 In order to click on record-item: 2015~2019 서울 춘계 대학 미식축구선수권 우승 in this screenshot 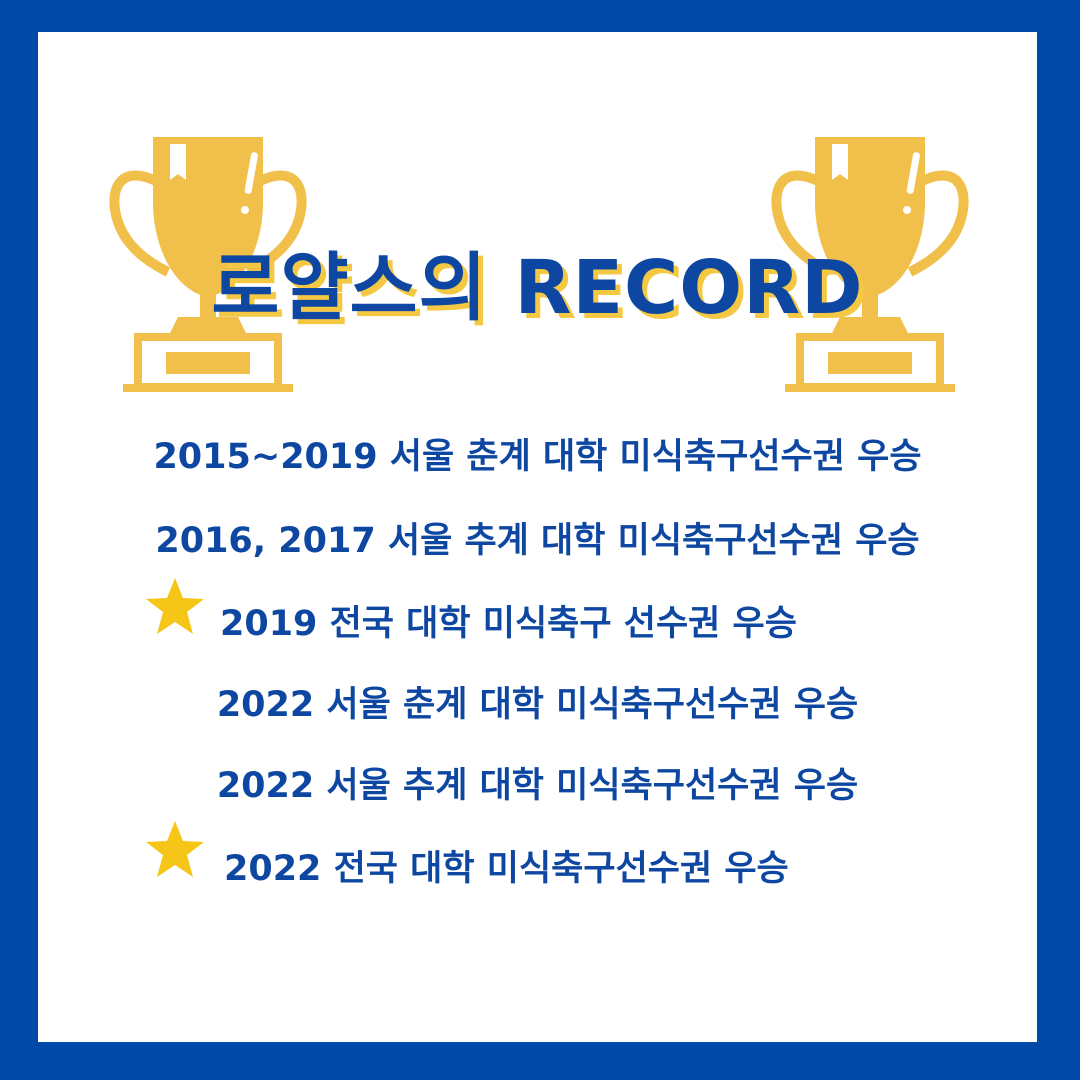, I will do `click(537, 457)`.